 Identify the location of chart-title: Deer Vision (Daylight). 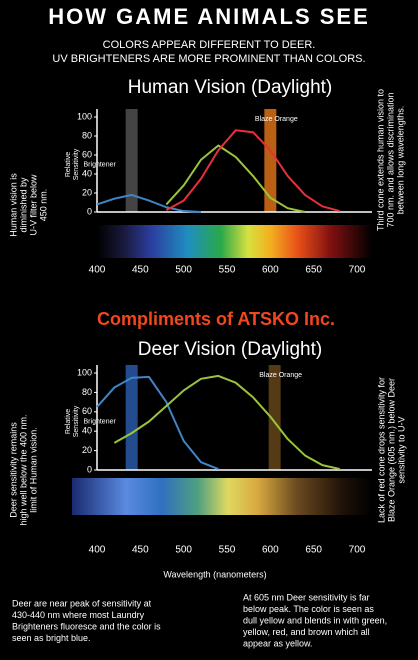
(230, 349).